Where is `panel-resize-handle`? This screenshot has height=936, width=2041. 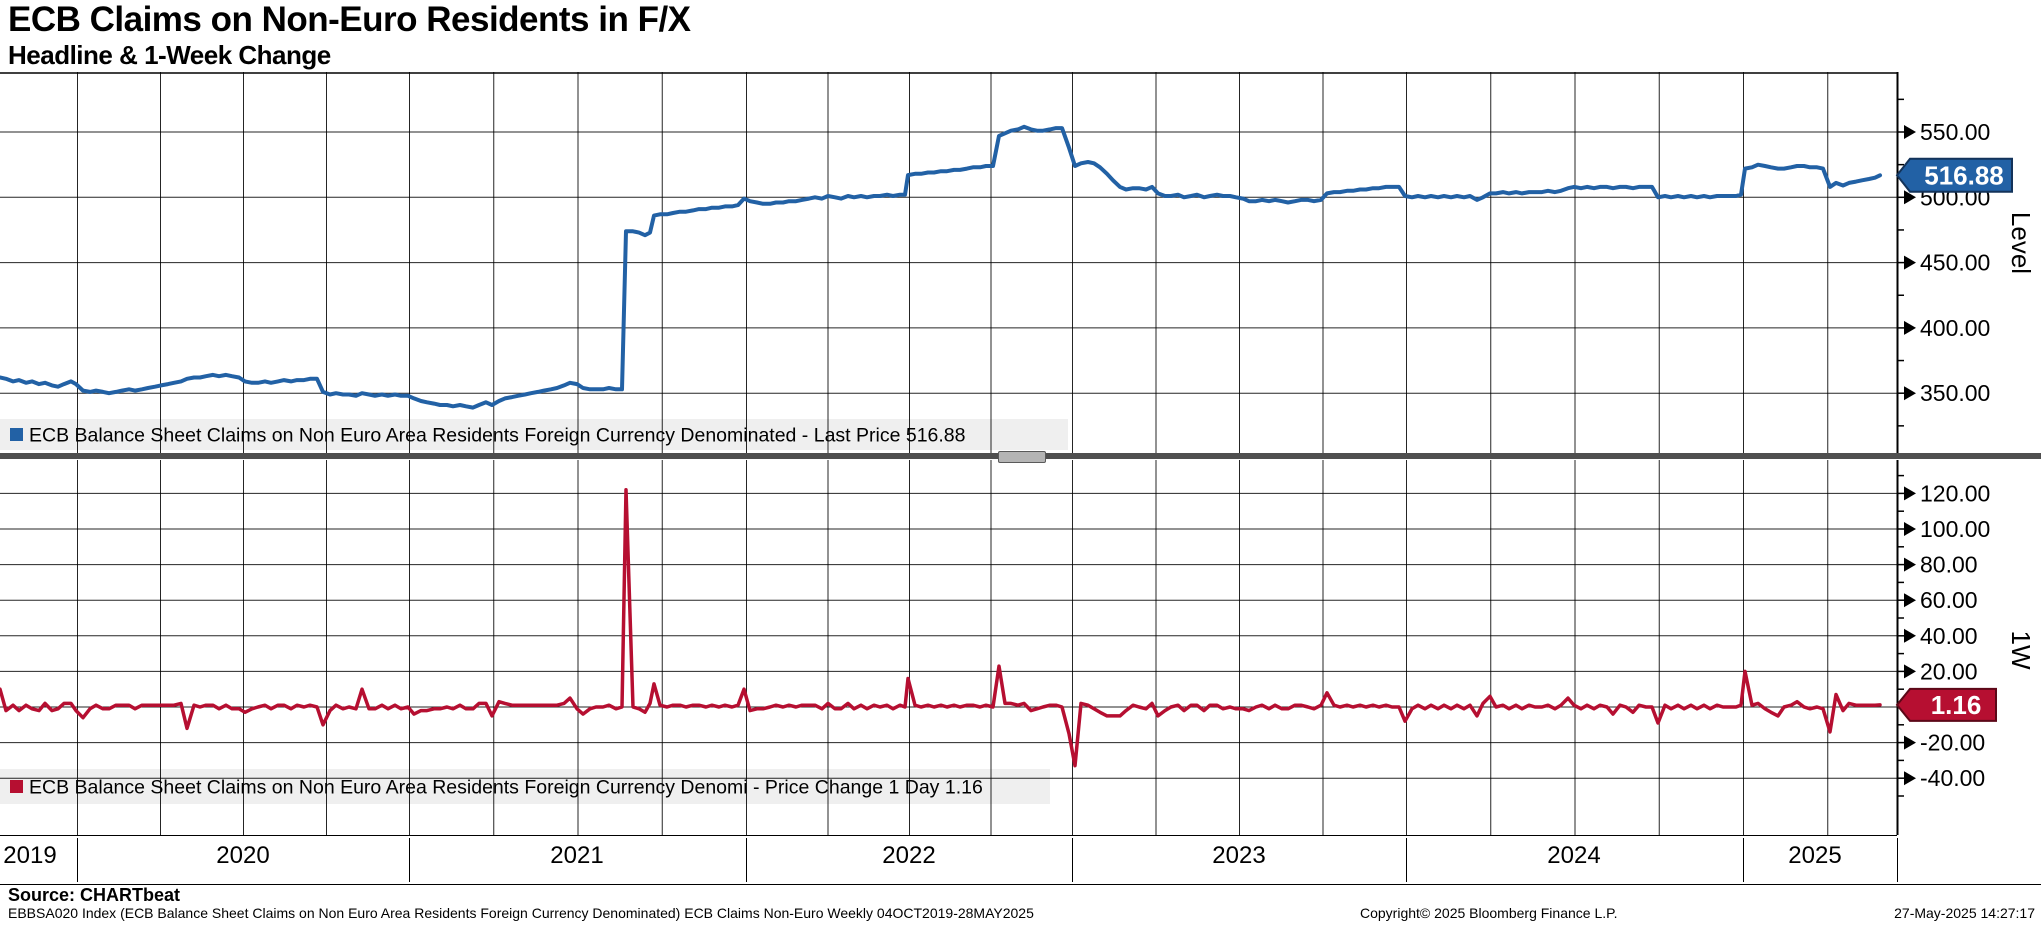 panel-resize-handle is located at coordinates (1022, 457).